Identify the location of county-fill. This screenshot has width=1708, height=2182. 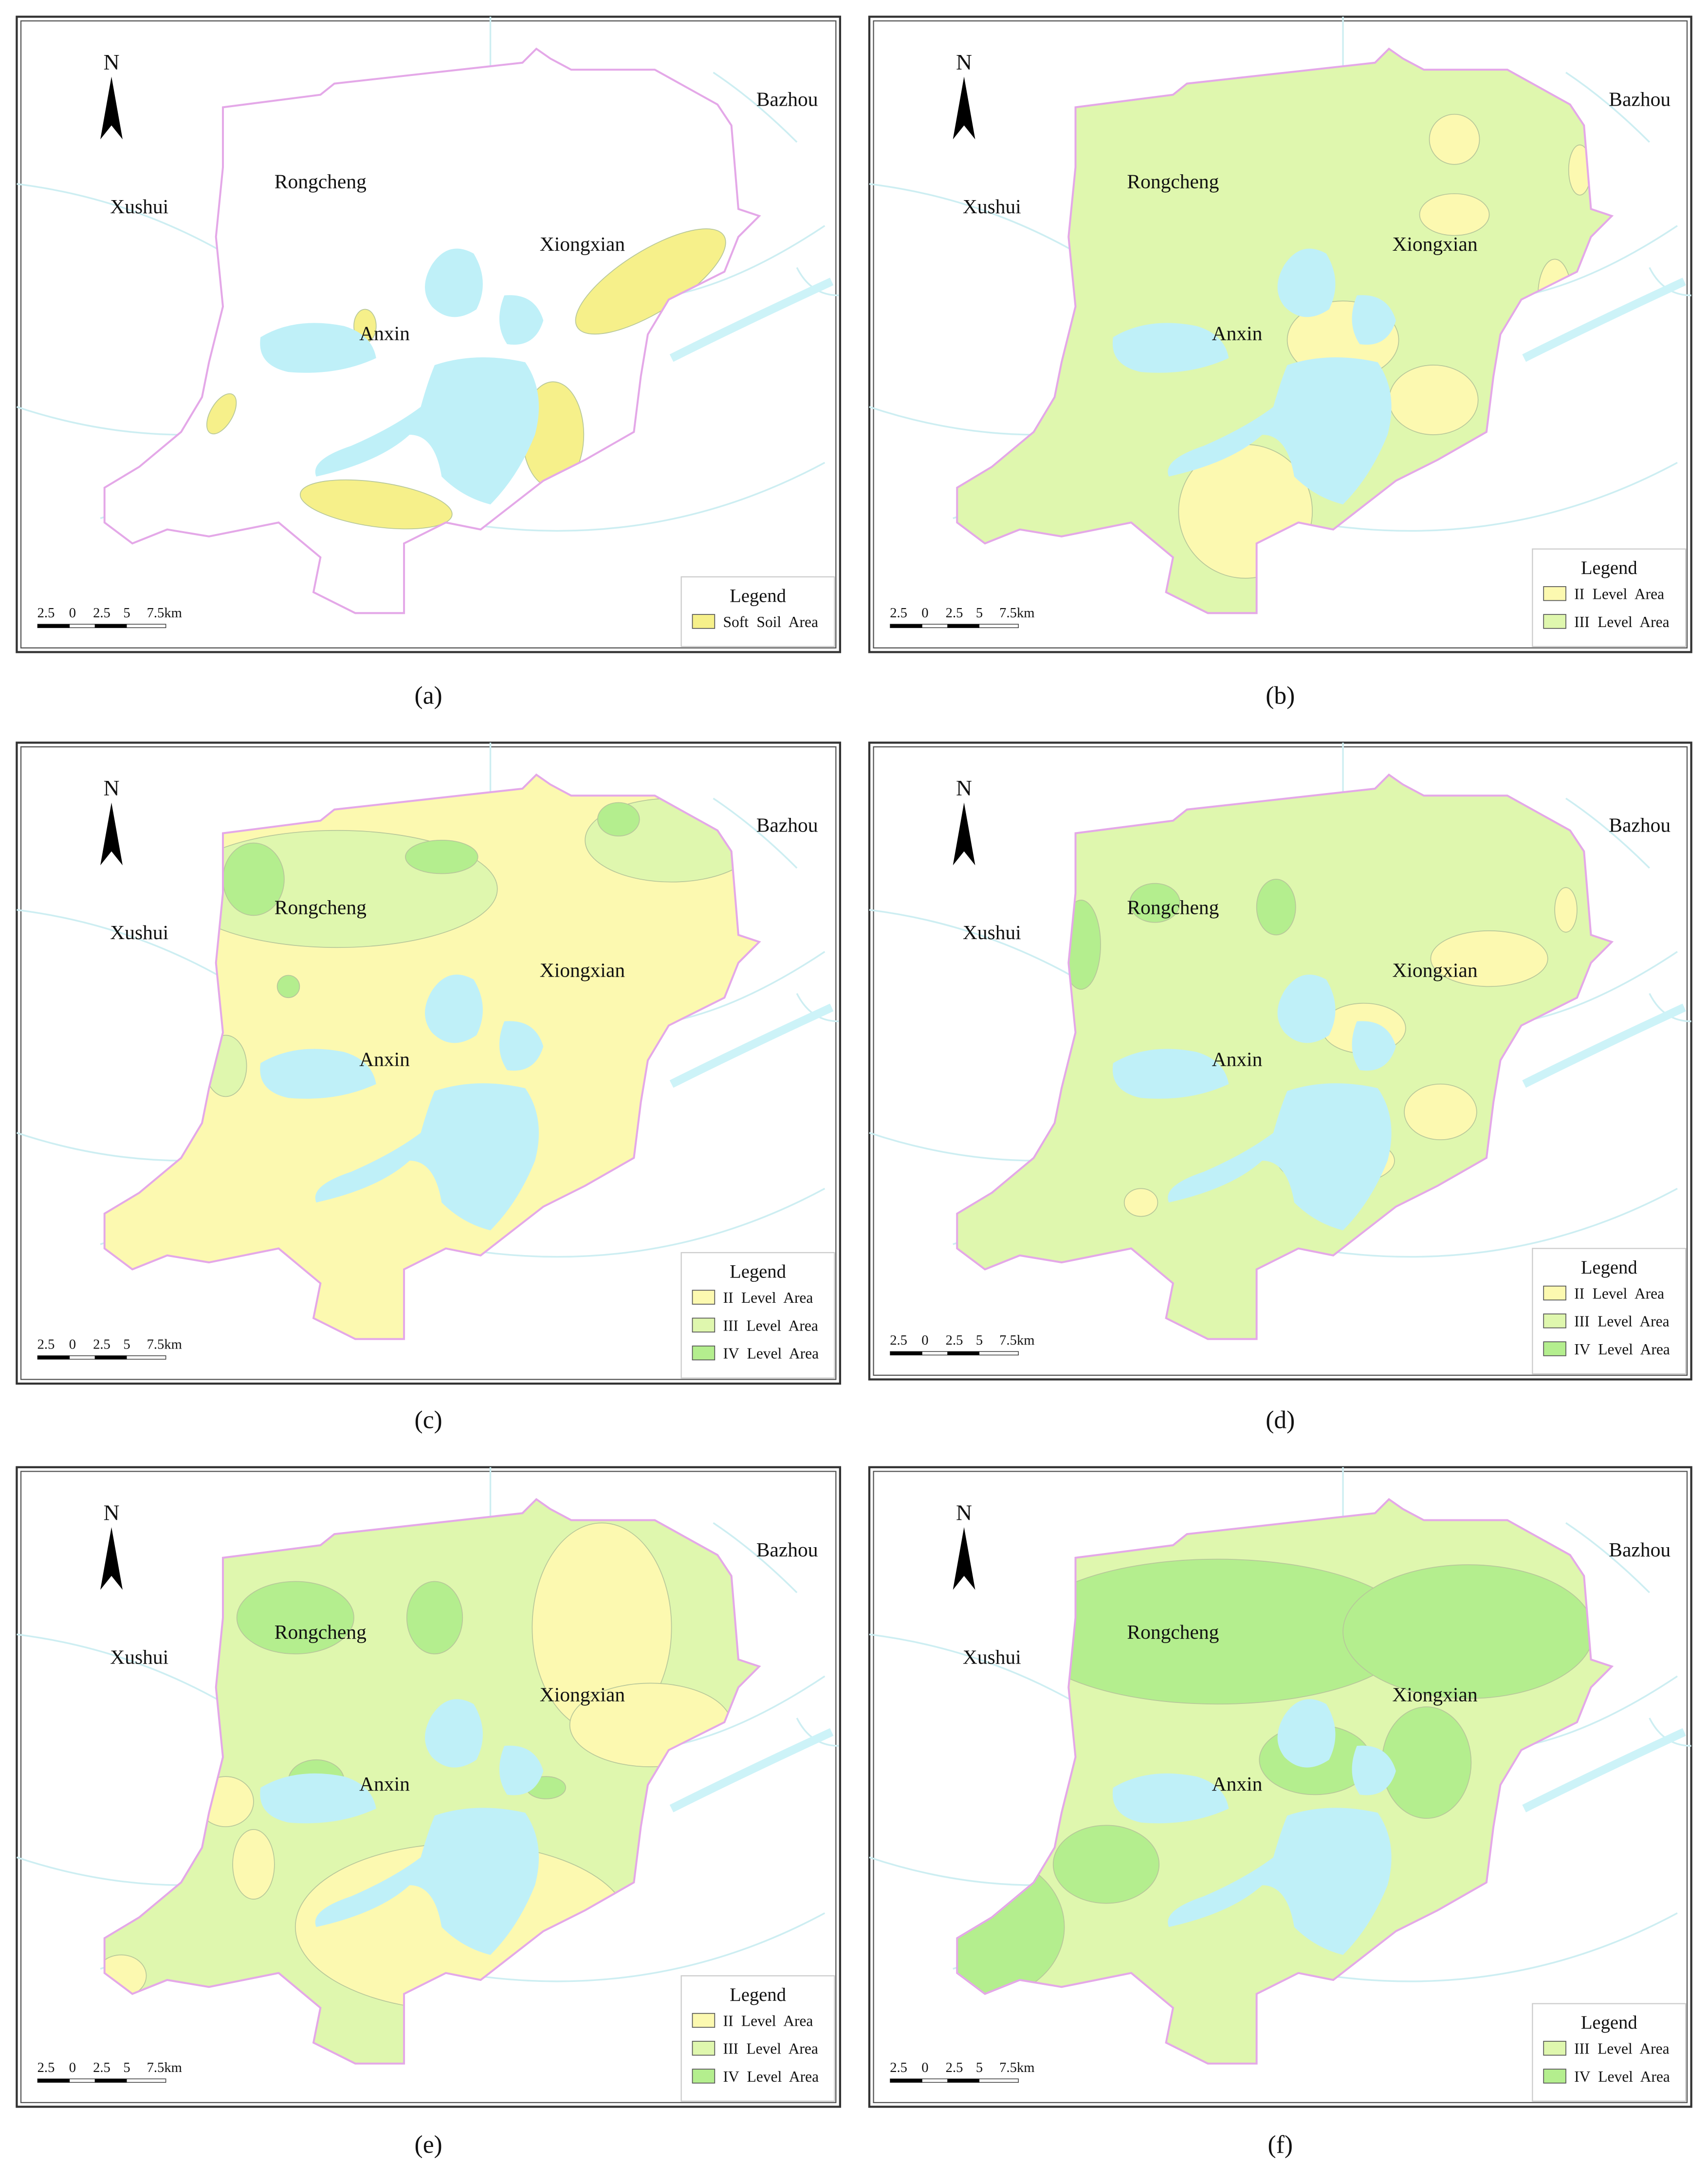
(431, 331).